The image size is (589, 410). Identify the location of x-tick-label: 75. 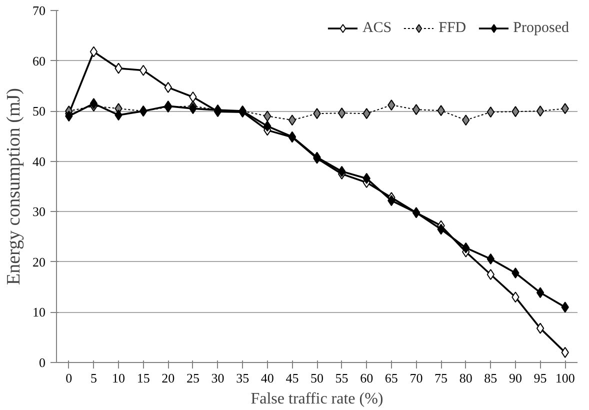
(441, 378).